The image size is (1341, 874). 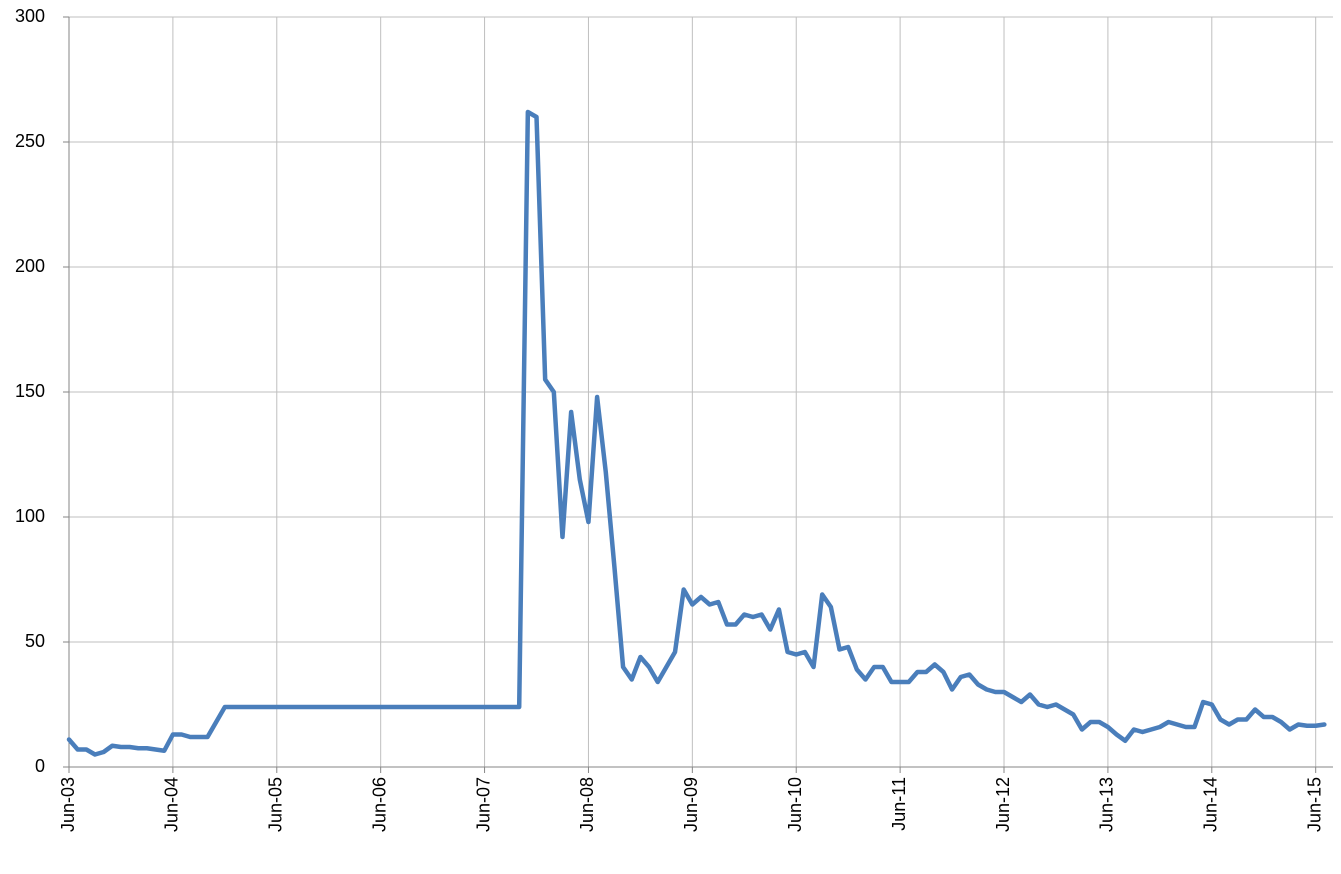 I want to click on y-tick-label: 250, so click(x=30, y=141).